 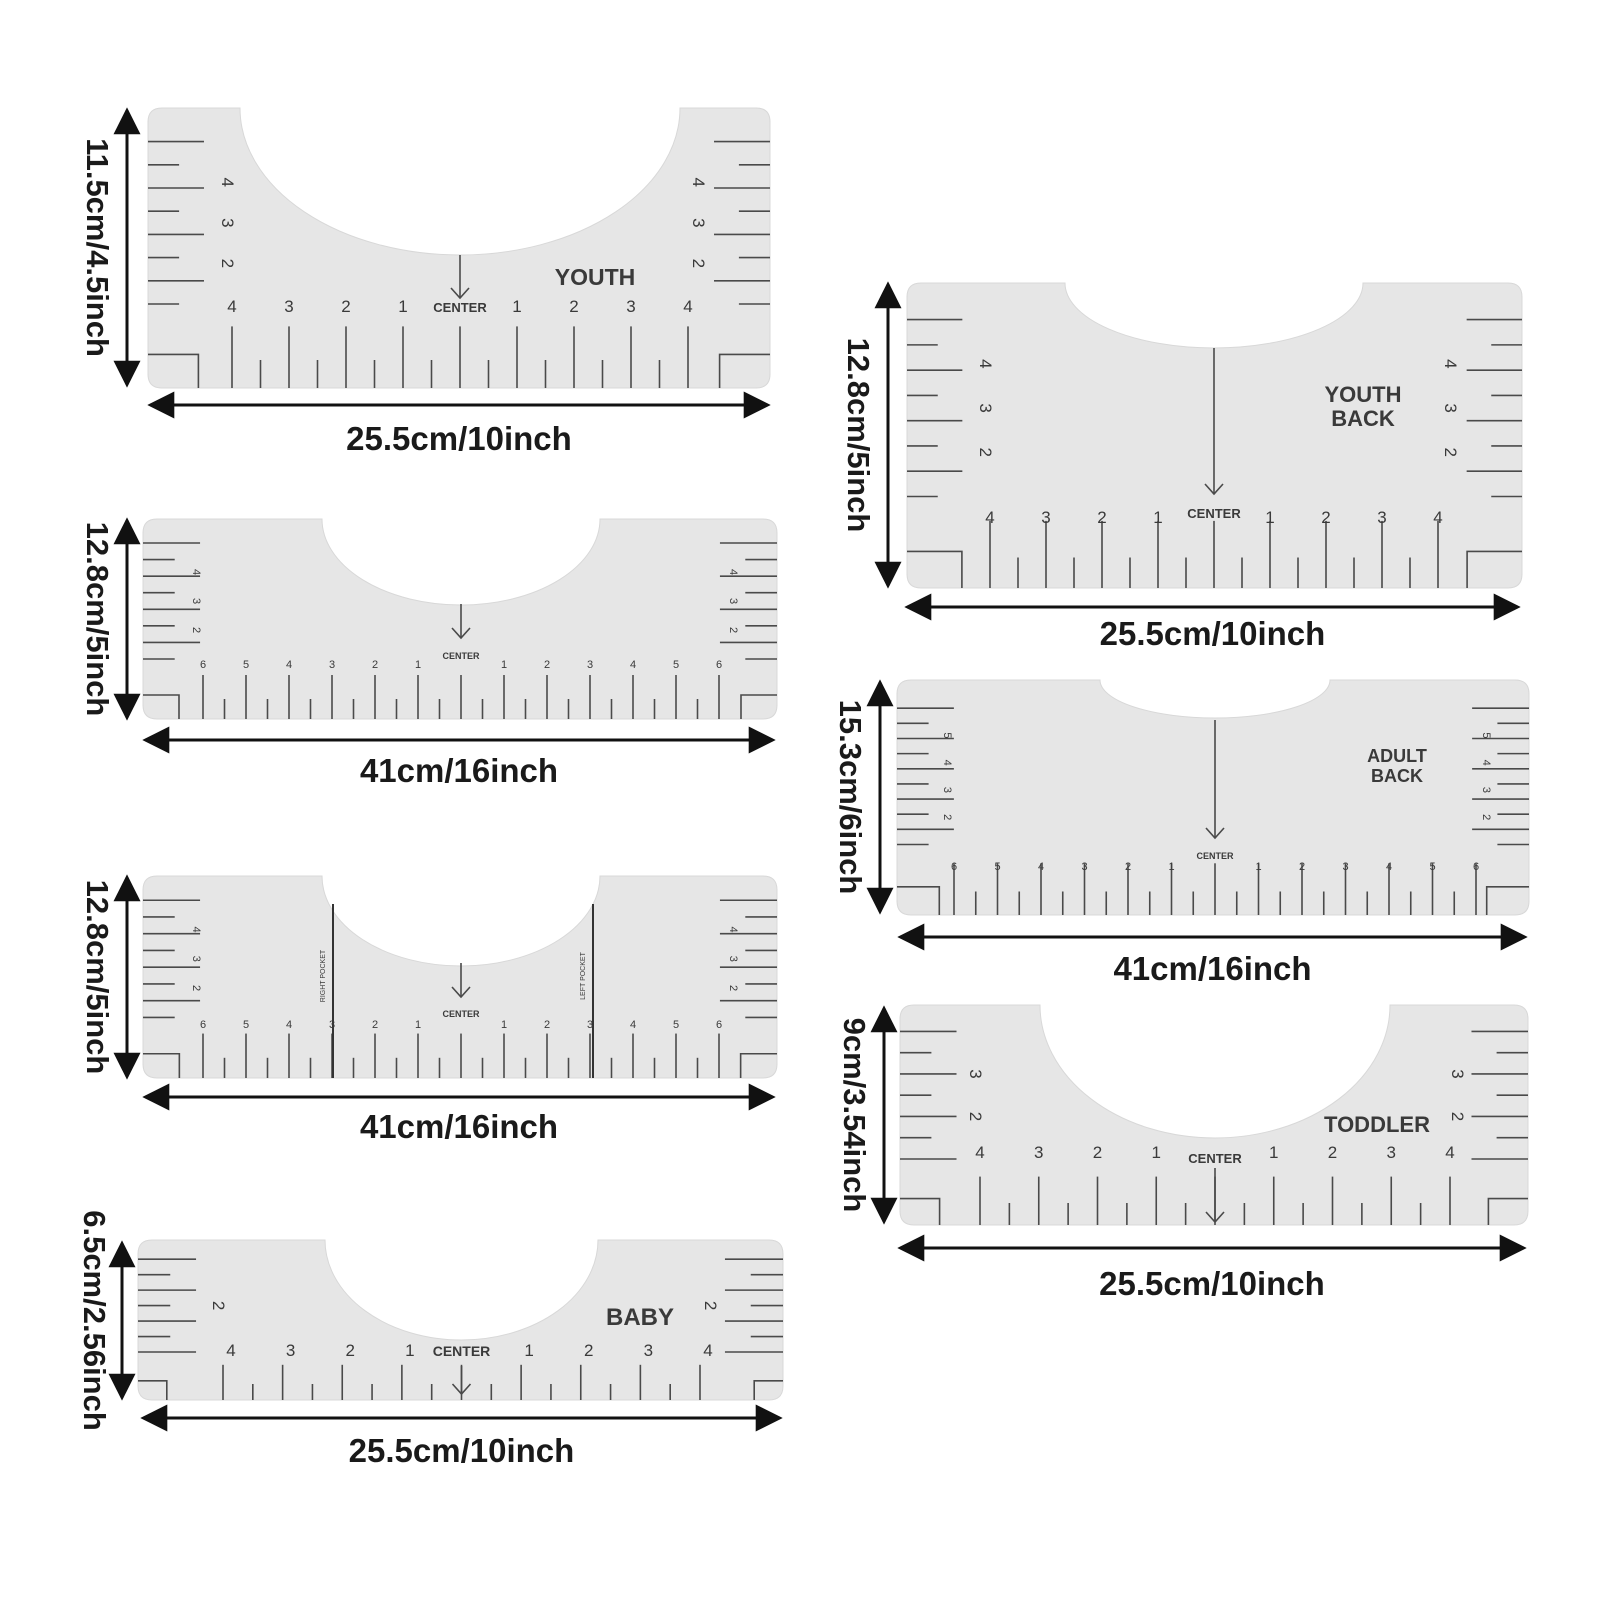 What do you see at coordinates (1397, 756) in the screenshot?
I see `size-label: ADULT` at bounding box center [1397, 756].